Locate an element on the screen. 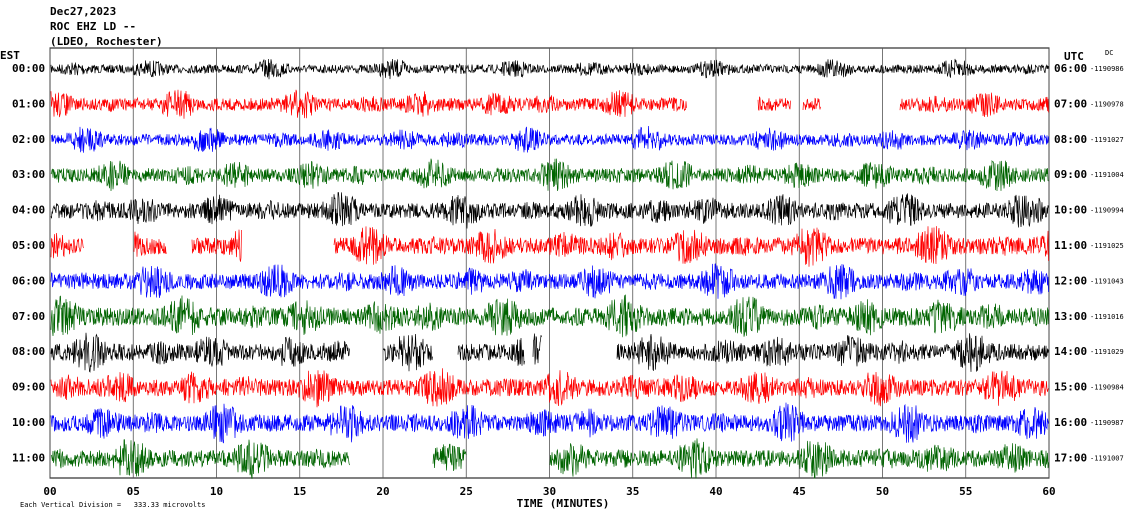 This screenshot has width=1130, height=523. x-tick-label: 20 is located at coordinates (382, 491).